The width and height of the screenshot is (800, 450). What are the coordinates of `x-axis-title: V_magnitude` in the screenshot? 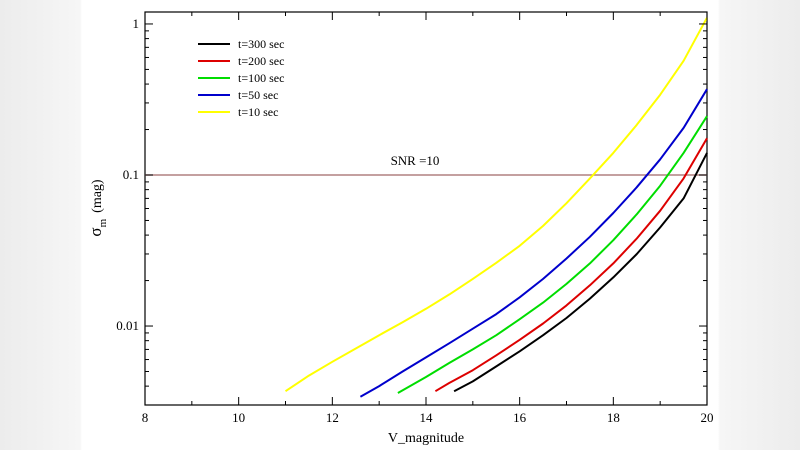 It's located at (426, 438).